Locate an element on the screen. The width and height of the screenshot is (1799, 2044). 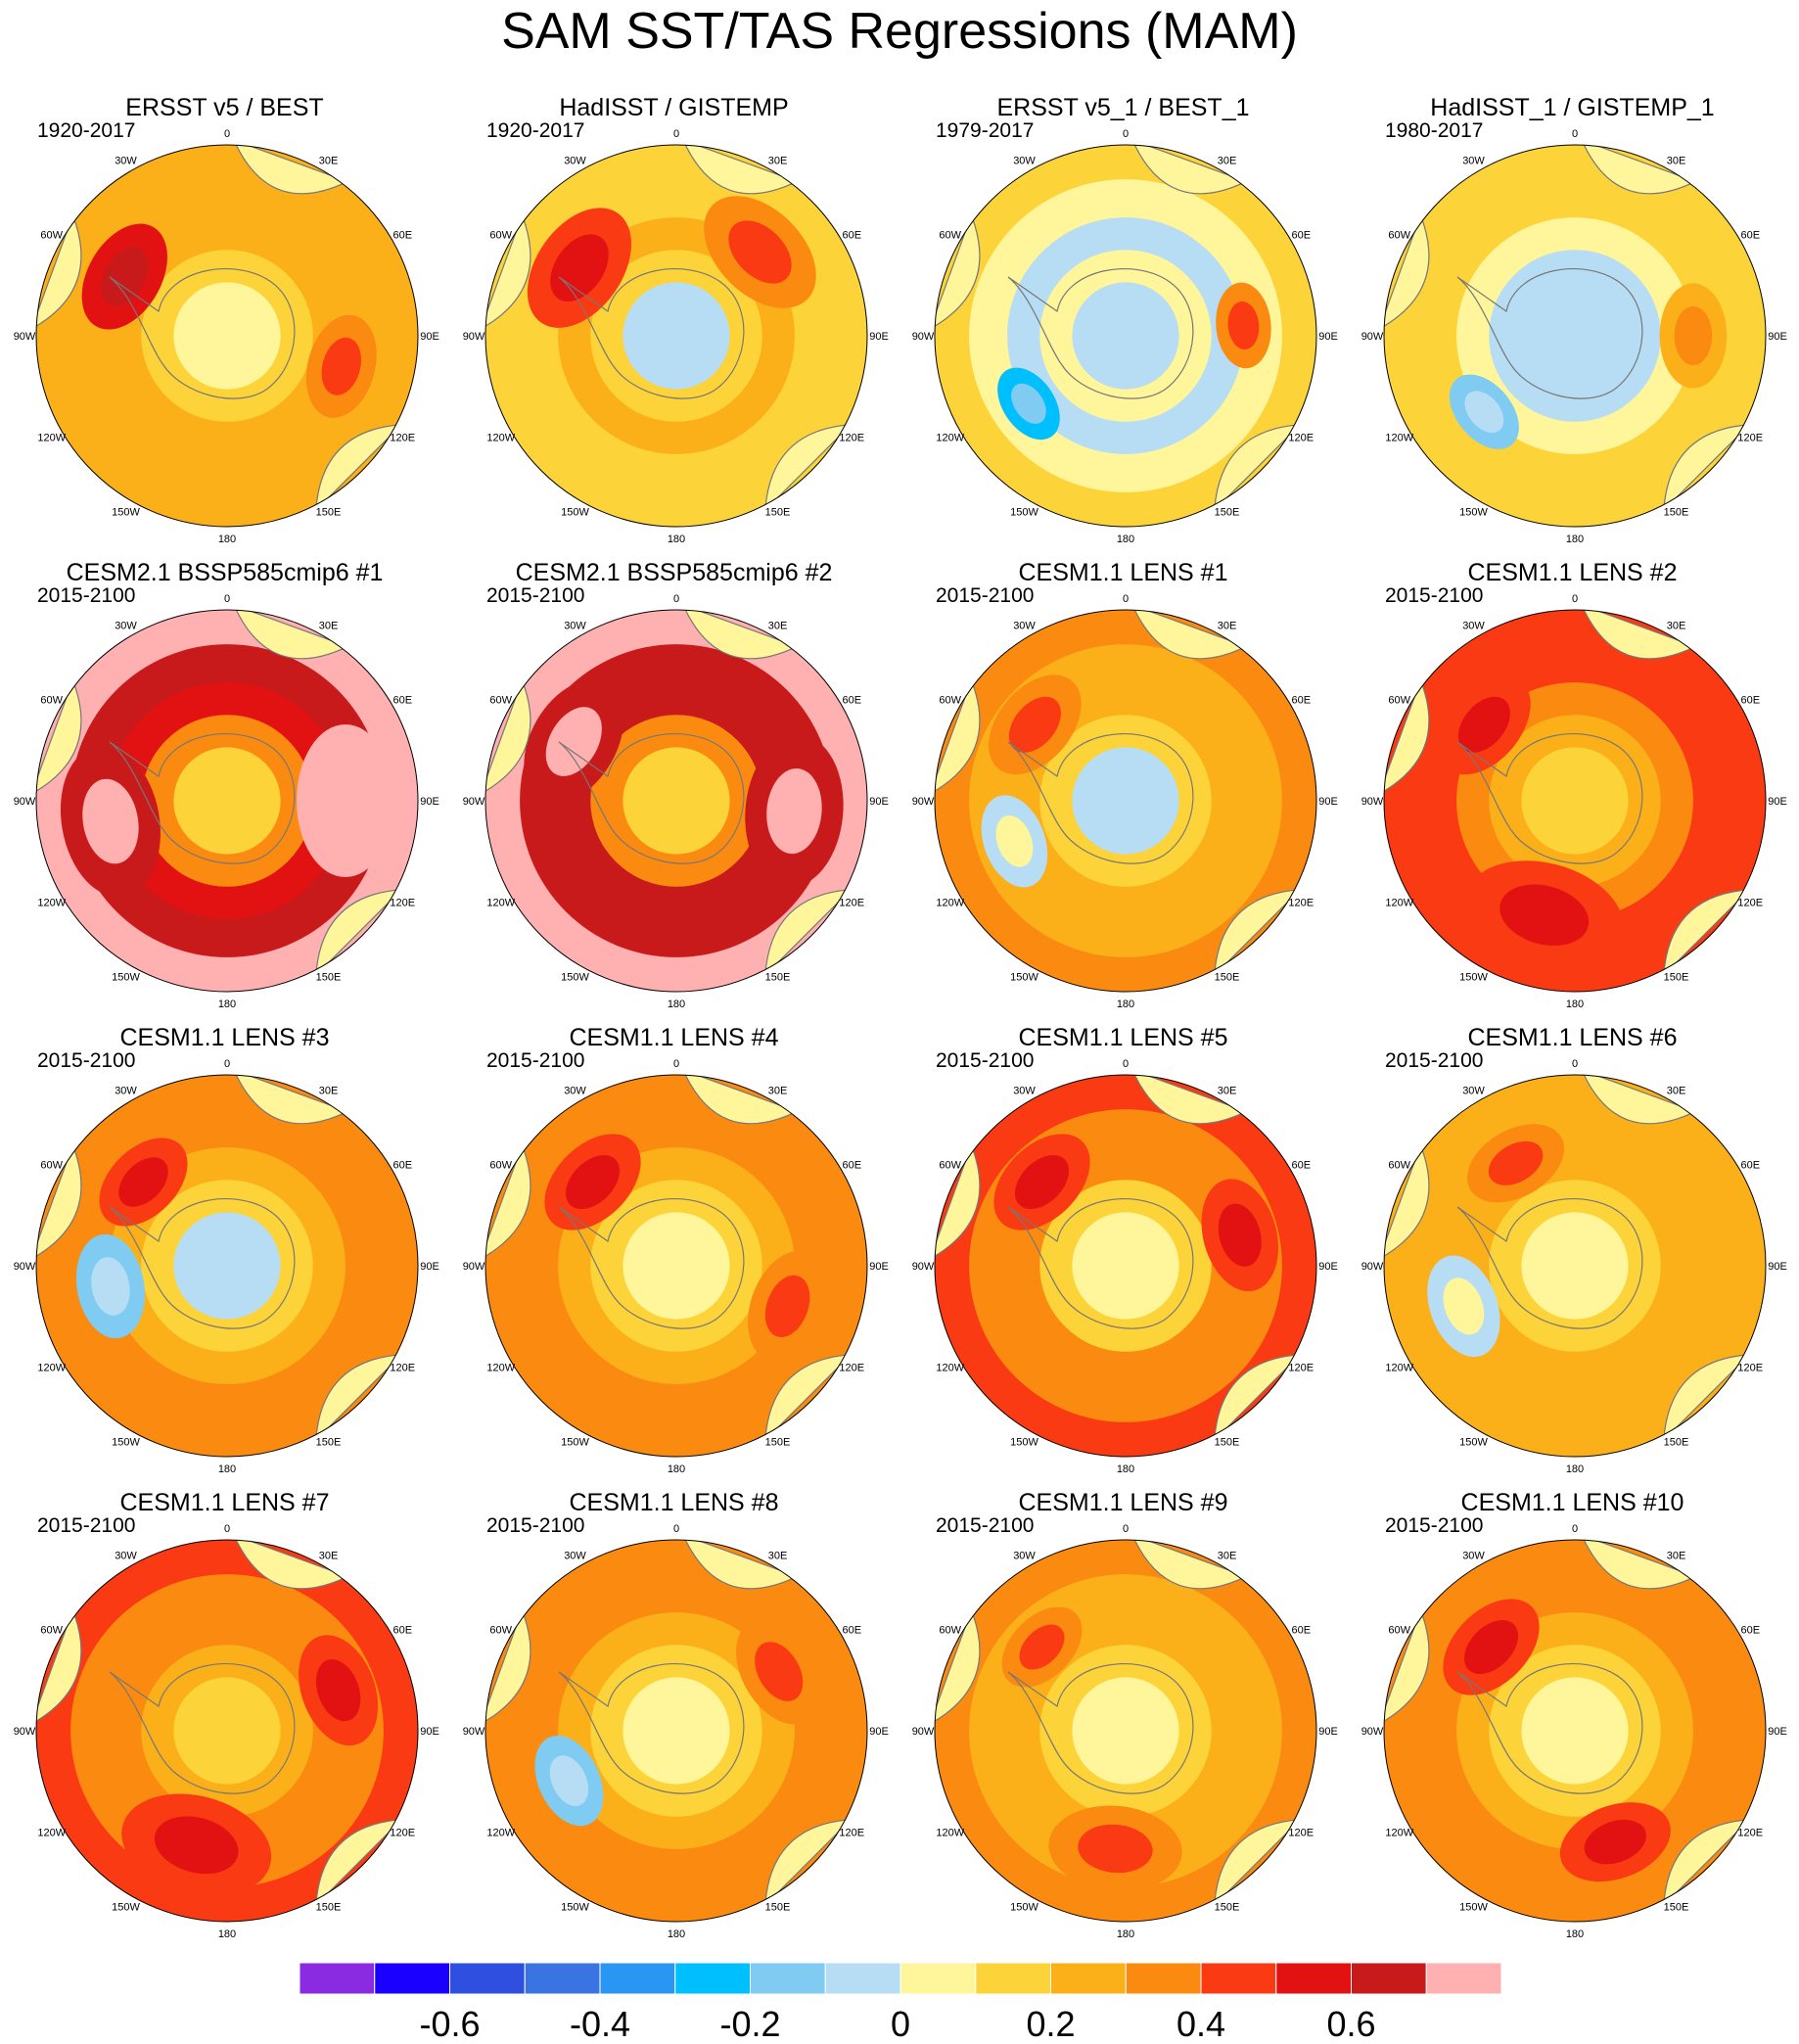
colorbar-tick-label: 0.2 is located at coordinates (1051, 2024).